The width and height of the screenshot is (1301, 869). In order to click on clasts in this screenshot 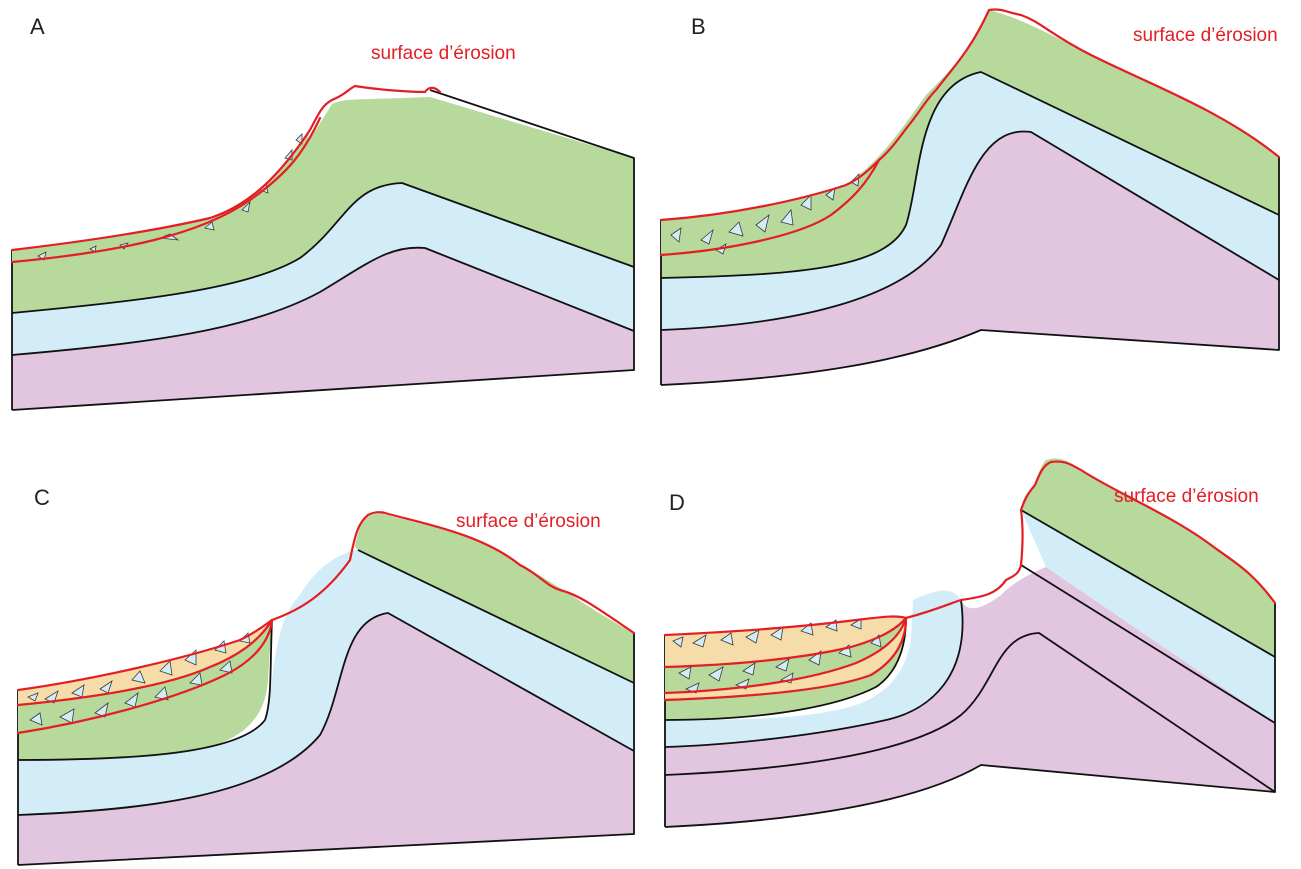, I will do `click(765, 213)`.